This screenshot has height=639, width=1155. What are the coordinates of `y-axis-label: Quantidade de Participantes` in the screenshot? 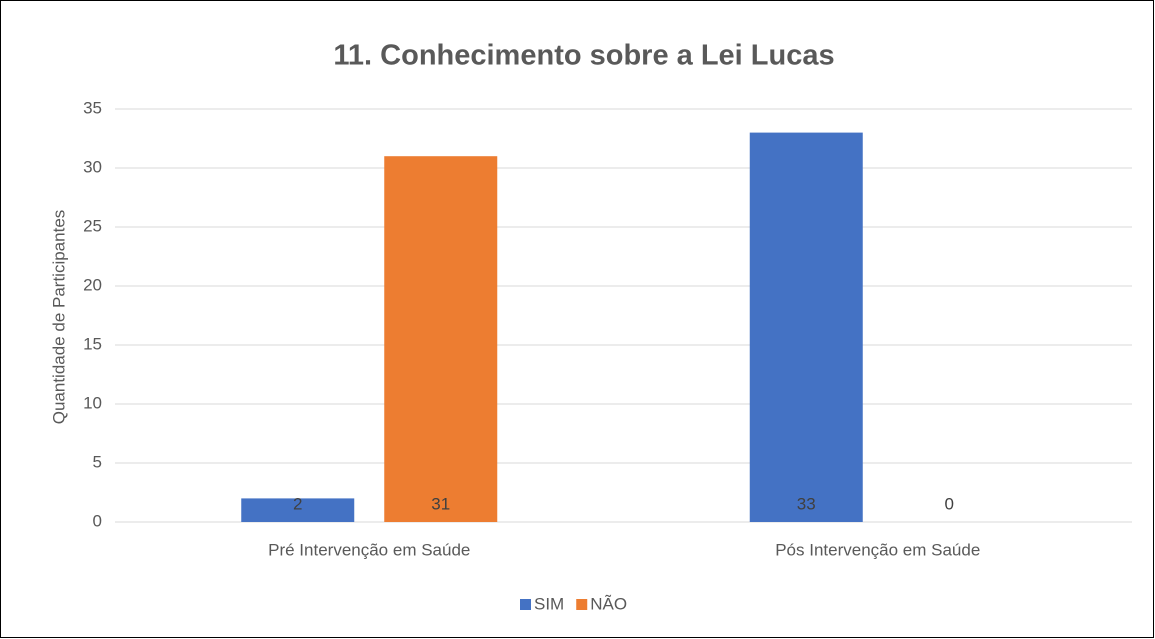 It's located at (58, 317).